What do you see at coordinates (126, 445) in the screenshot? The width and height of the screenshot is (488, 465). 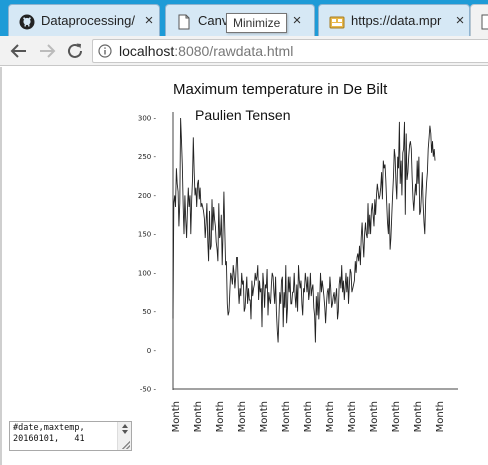 I see `resize-grip-icon` at bounding box center [126, 445].